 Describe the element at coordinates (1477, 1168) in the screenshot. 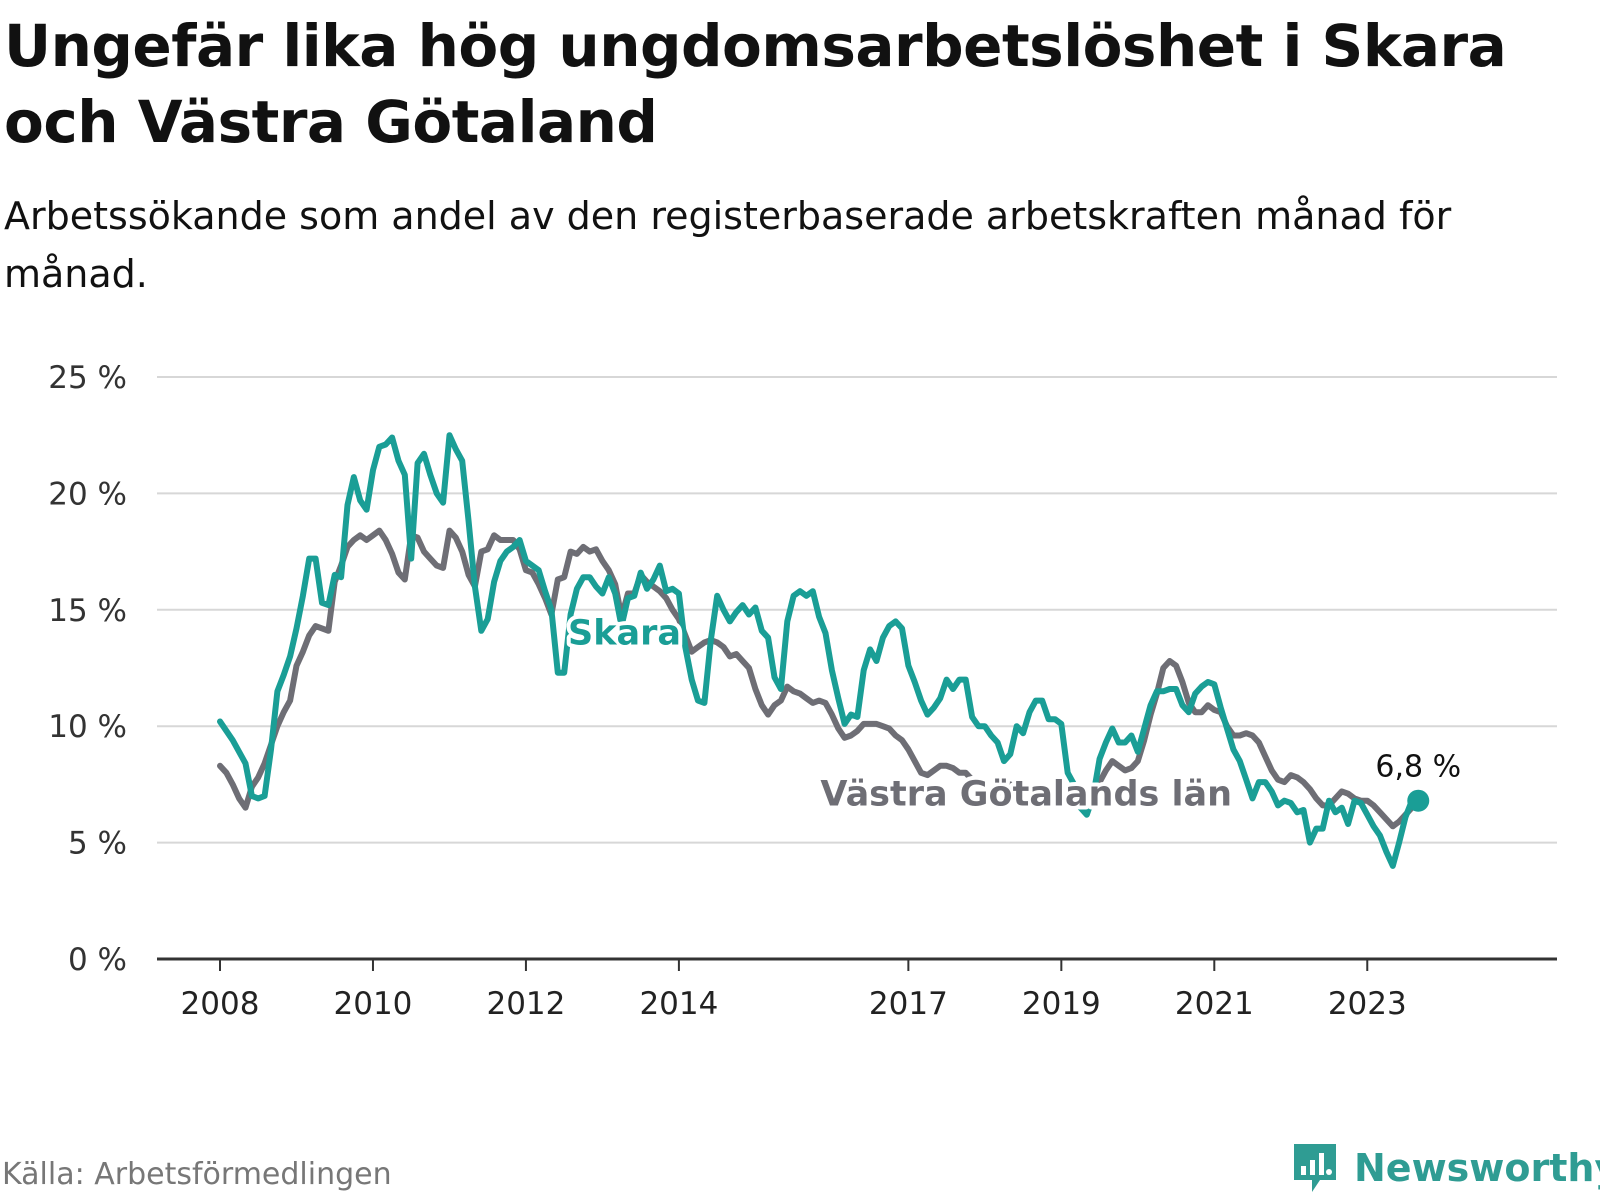

I see `brand-name: Newsworthy` at that location.